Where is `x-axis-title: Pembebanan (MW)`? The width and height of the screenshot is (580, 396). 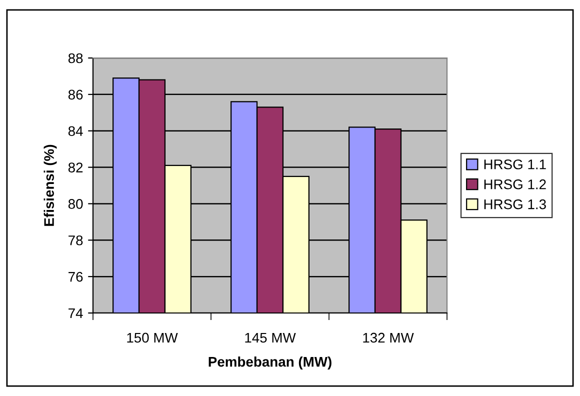
x-axis-title: Pembebanan (MW) is located at coordinates (270, 363).